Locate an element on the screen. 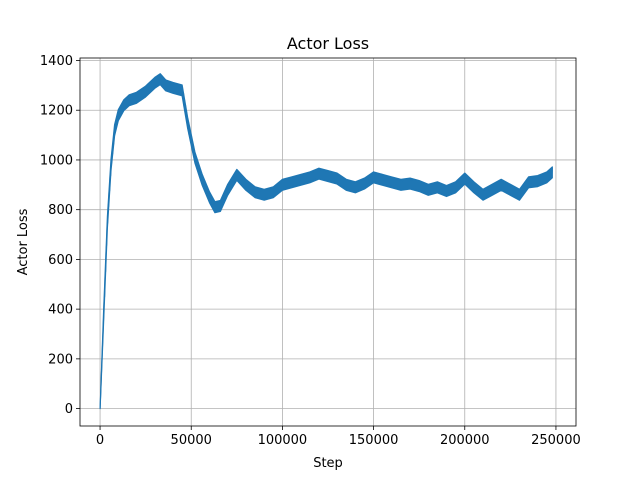  x-tick-label: 250000 is located at coordinates (556, 440).